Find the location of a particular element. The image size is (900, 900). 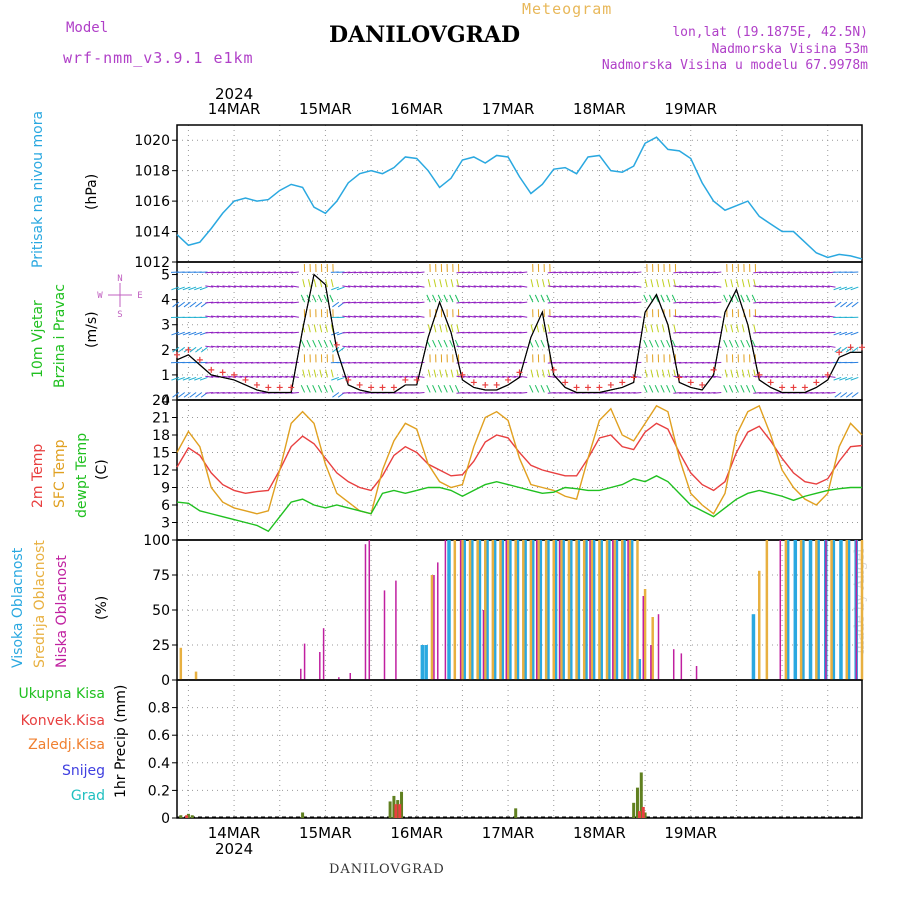

compass-south: S is located at coordinates (119, 315).